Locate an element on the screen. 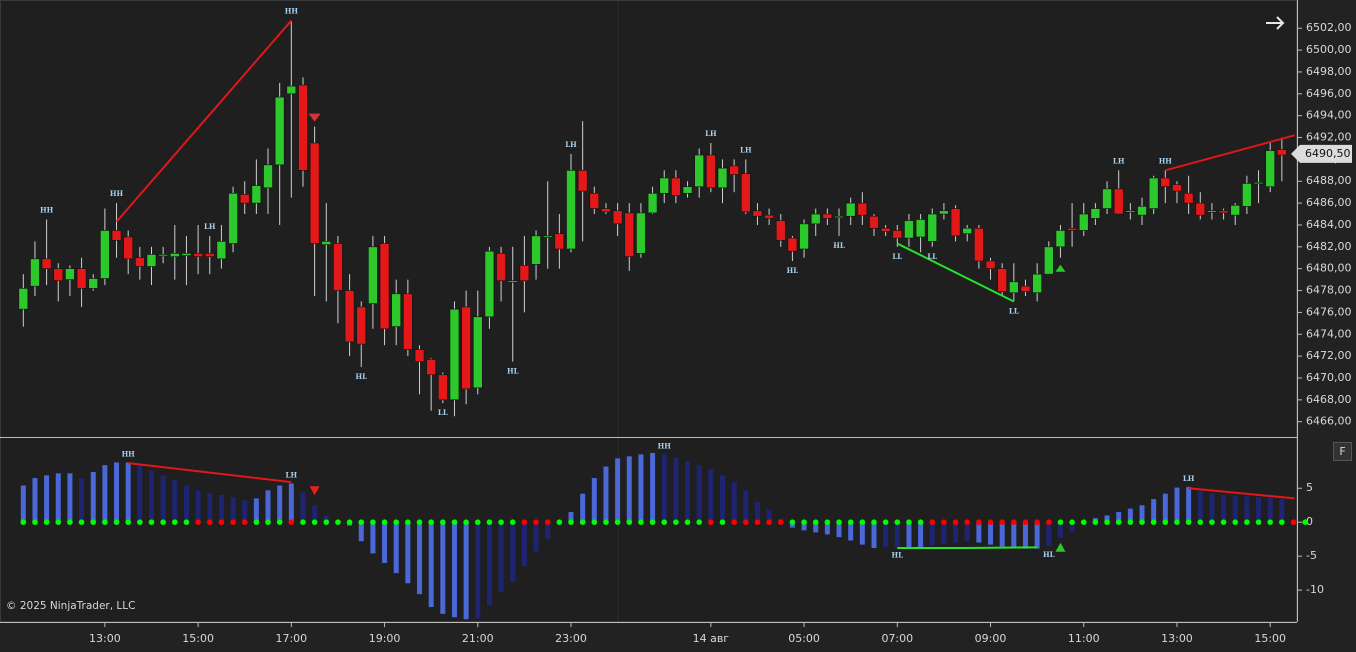 The height and width of the screenshot is (652, 1356). panel-button-label: F is located at coordinates (1342, 451).